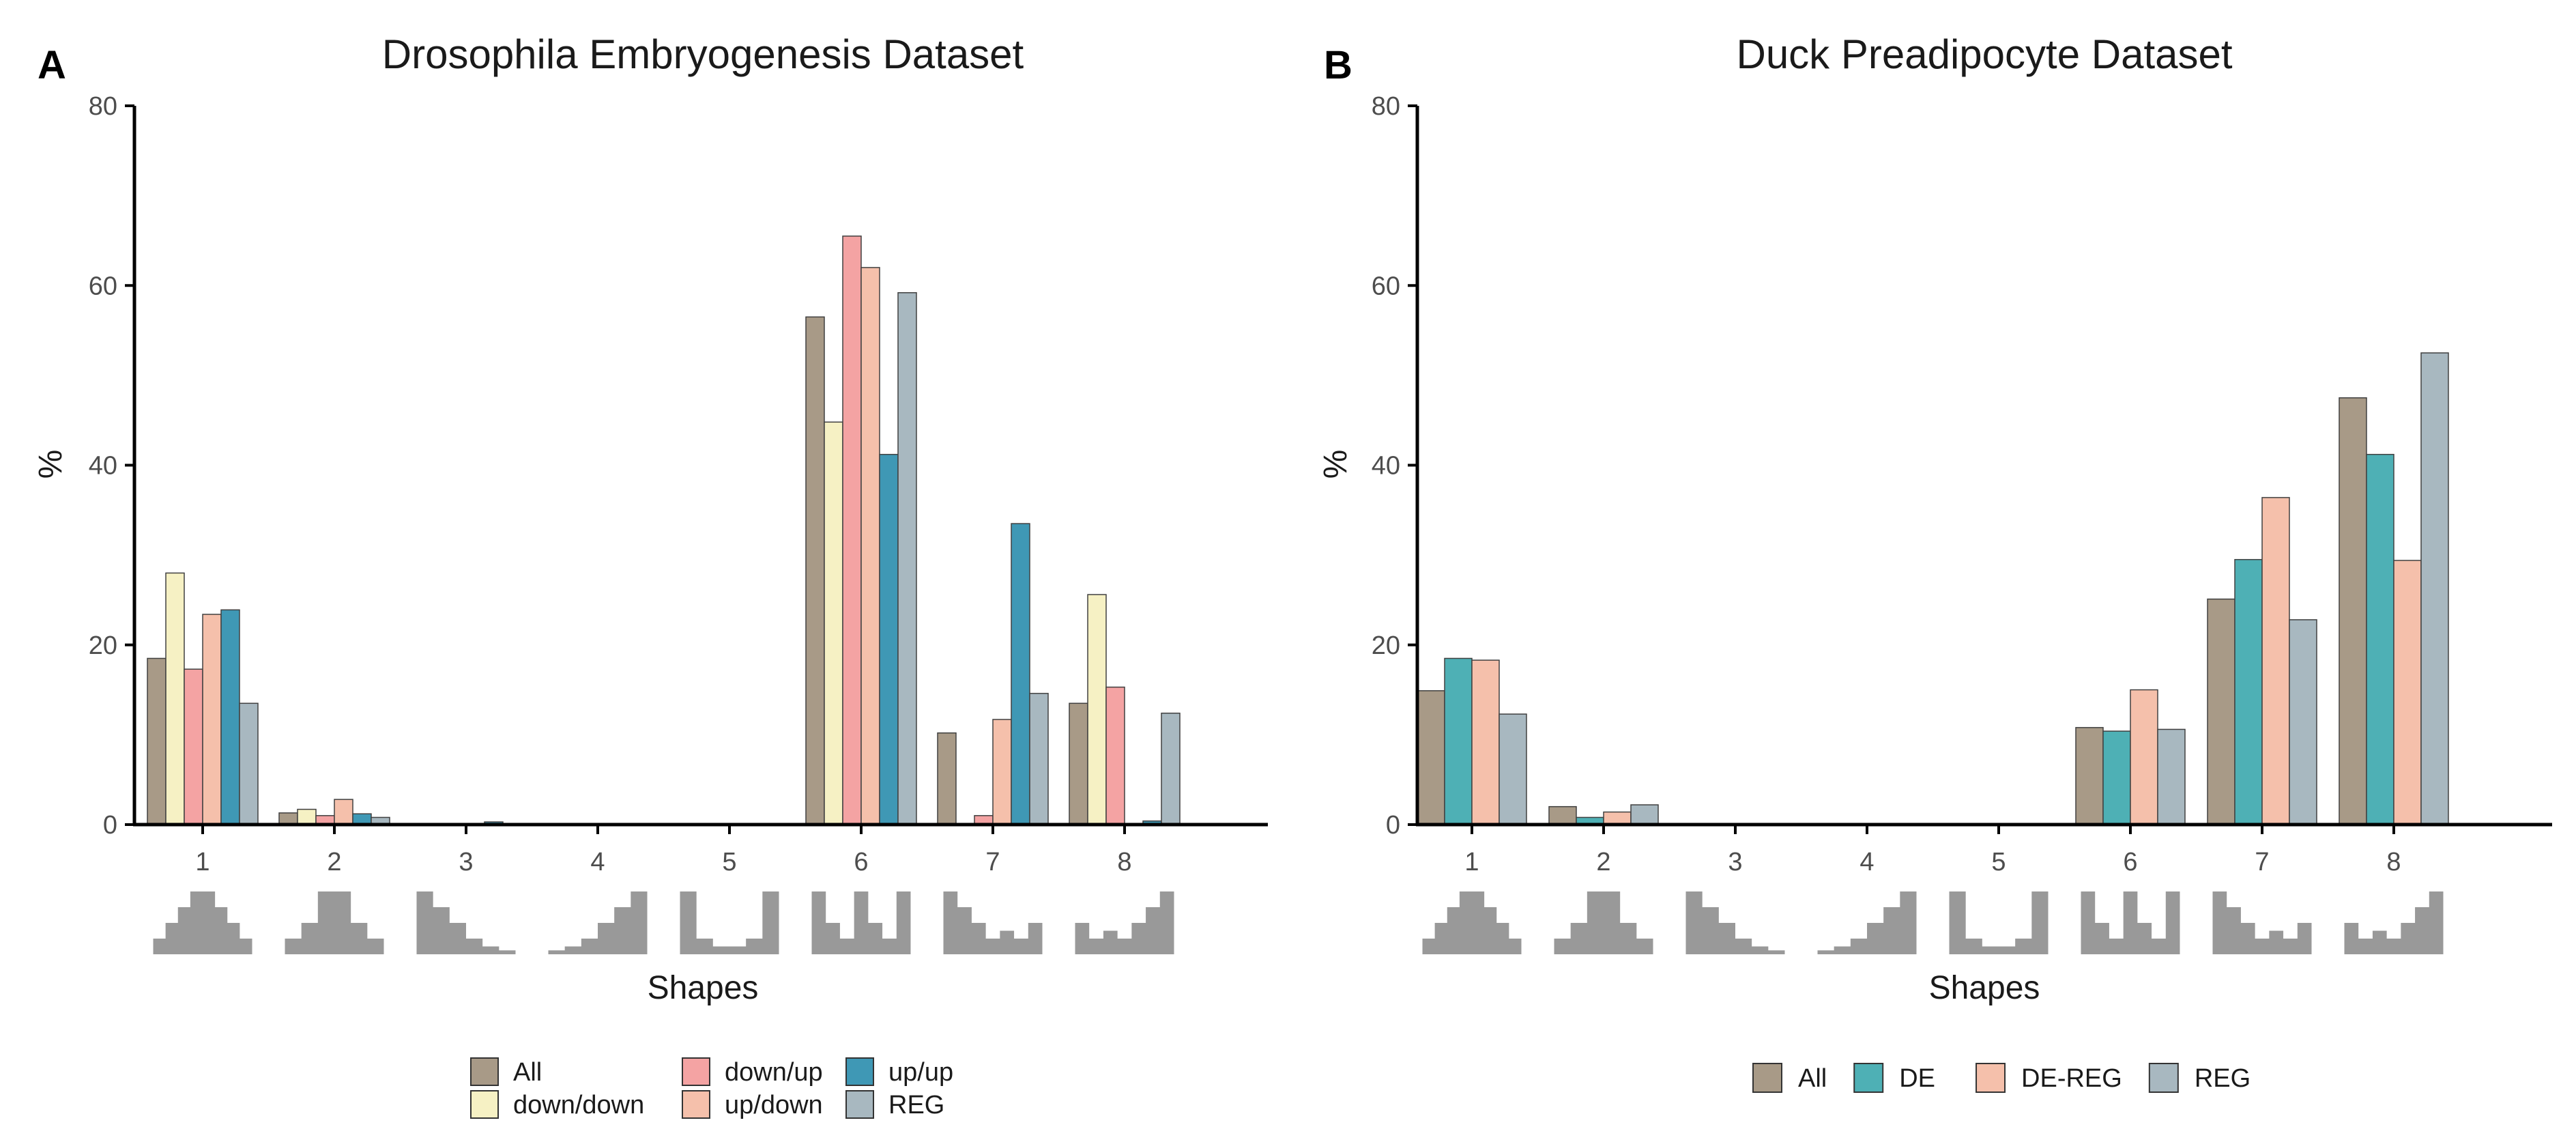 Image resolution: width=2576 pixels, height=1142 pixels. I want to click on panel-letter-a: A, so click(52, 65).